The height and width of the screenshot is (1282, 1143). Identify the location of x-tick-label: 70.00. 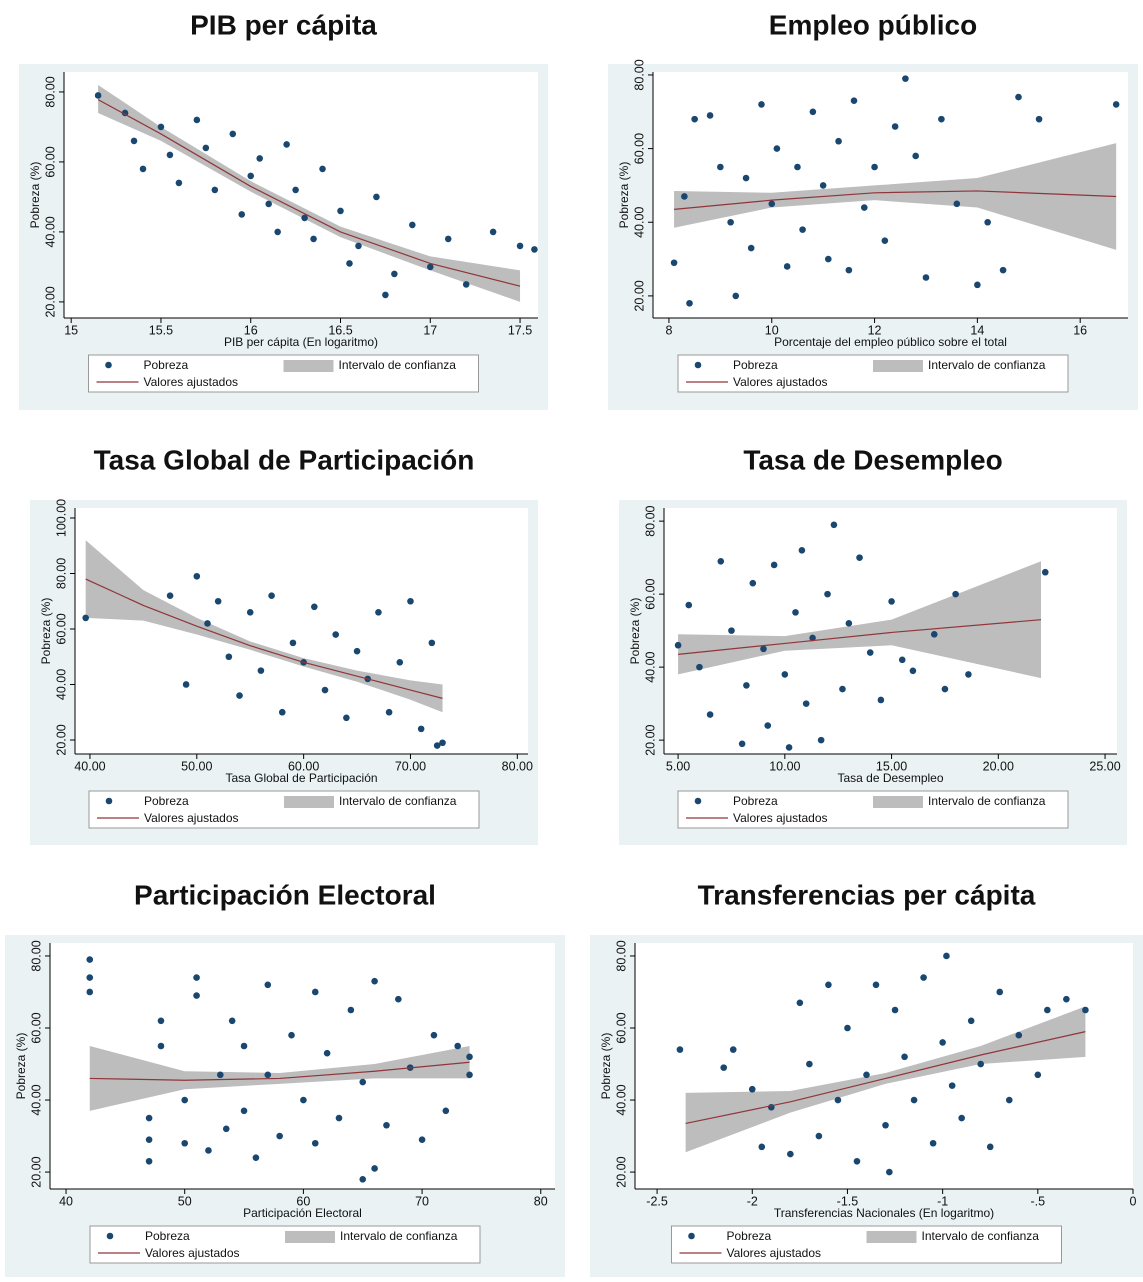
(410, 766).